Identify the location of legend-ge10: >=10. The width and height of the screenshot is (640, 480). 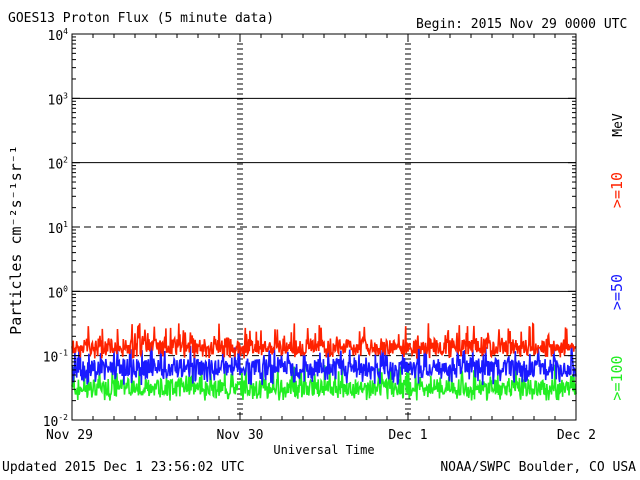
(617, 190).